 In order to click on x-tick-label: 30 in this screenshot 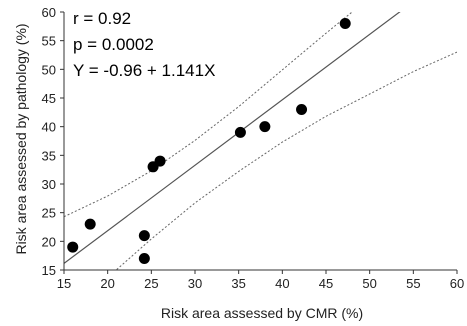, I will do `click(195, 283)`.